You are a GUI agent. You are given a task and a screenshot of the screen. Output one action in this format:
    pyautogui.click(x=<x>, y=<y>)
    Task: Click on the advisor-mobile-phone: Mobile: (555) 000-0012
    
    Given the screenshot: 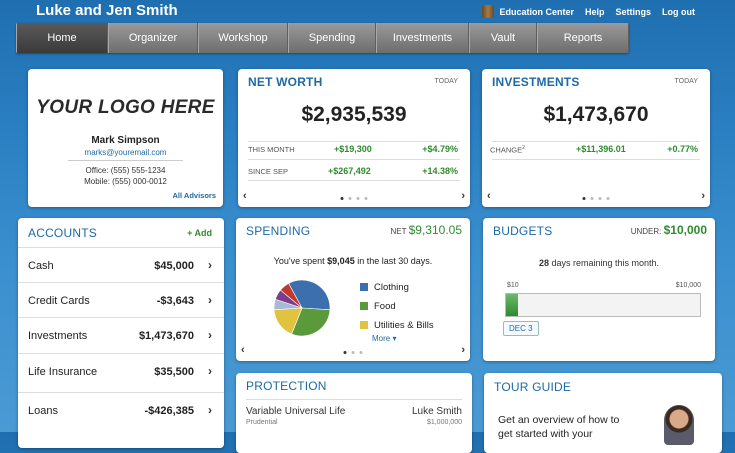 What is the action you would take?
    pyautogui.click(x=125, y=181)
    